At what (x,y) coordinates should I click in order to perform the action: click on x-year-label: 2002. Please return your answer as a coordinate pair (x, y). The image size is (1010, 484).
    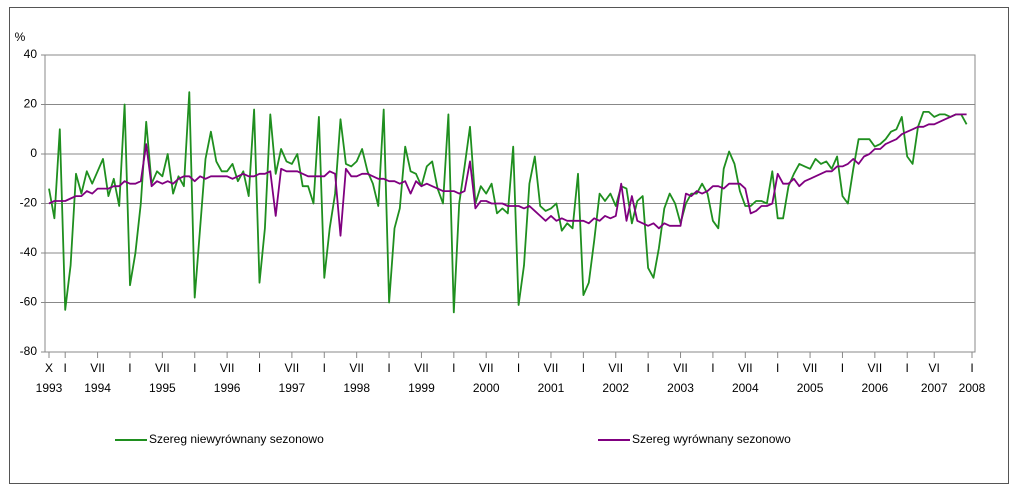
    Looking at the image, I should click on (615, 388).